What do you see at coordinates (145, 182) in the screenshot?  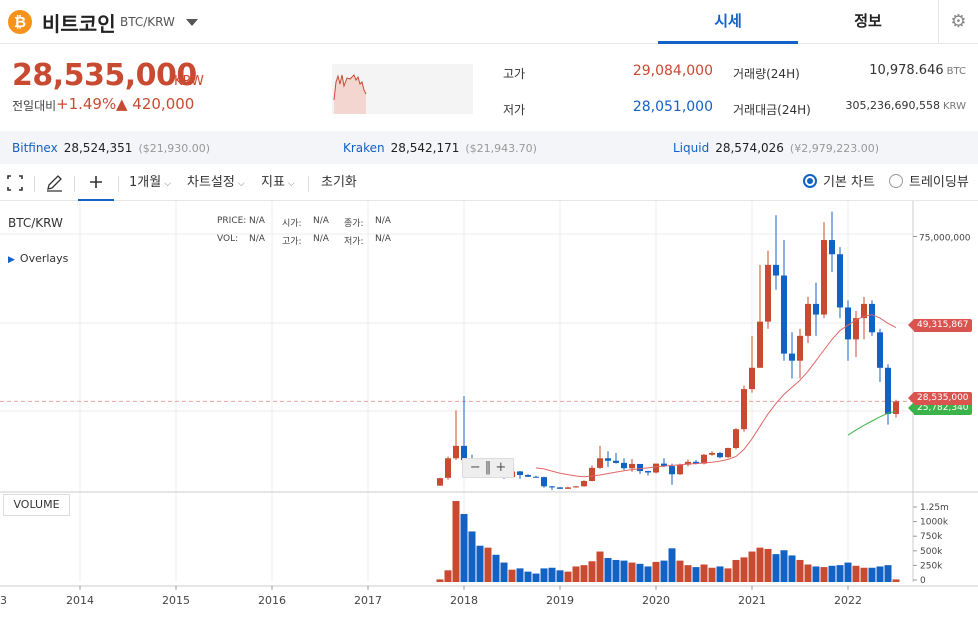 I see `interval-label: 1개월` at bounding box center [145, 182].